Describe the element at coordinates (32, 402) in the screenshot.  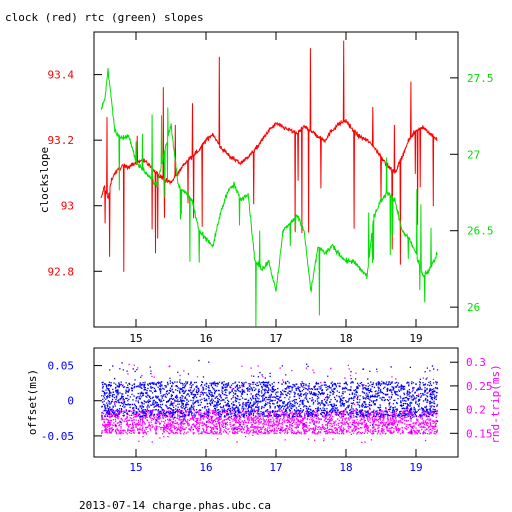
I see `bottom-y-axis-label: offset(ms)` at that location.